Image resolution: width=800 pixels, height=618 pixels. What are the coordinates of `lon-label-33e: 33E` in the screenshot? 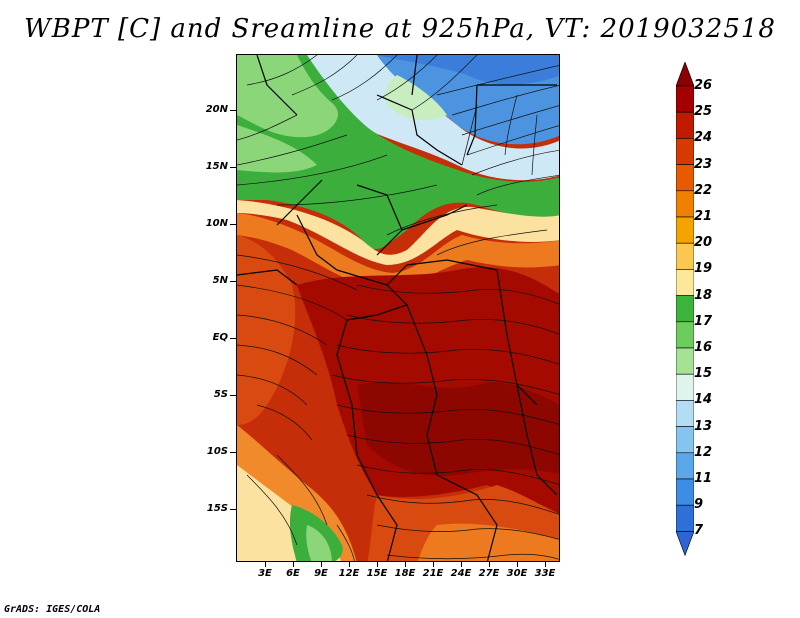 It's located at (545, 573).